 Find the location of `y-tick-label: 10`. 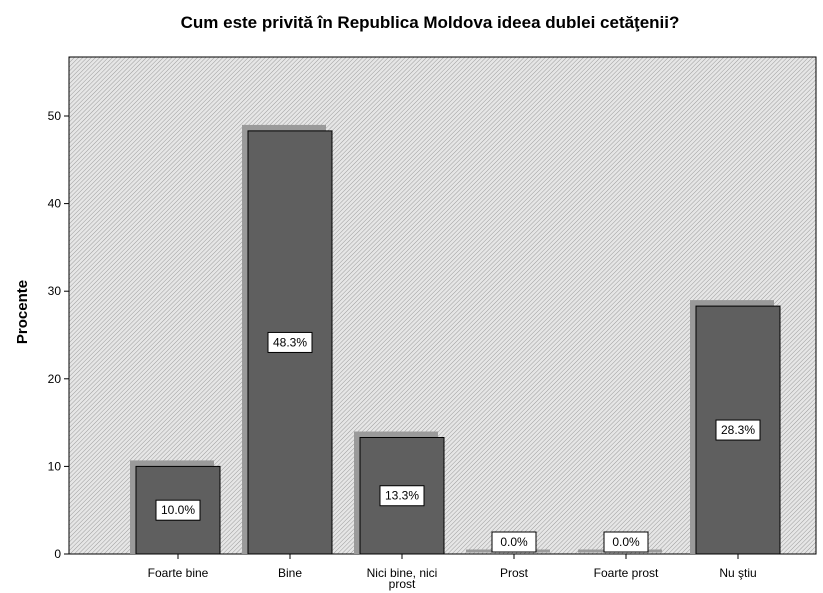

y-tick-label: 10 is located at coordinates (55, 466).